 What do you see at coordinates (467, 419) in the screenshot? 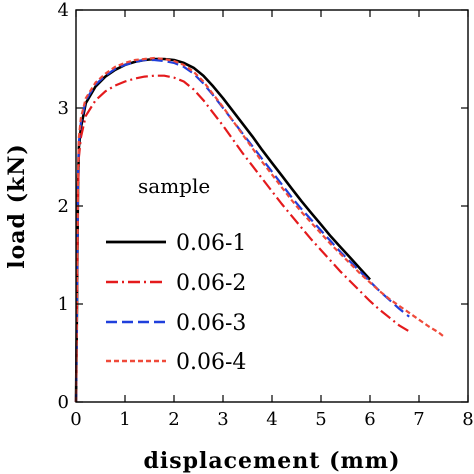
I see `x-tick-label: 8` at bounding box center [467, 419].